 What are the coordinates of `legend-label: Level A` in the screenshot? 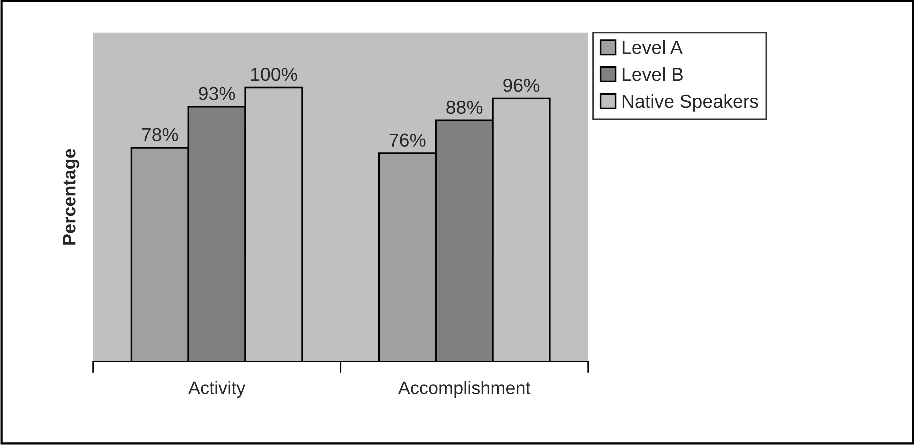 It's located at (652, 47).